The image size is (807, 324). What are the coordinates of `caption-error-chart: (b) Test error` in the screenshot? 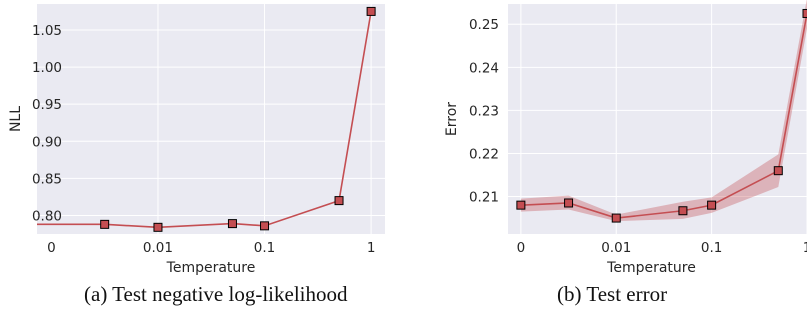 It's located at (612, 294).